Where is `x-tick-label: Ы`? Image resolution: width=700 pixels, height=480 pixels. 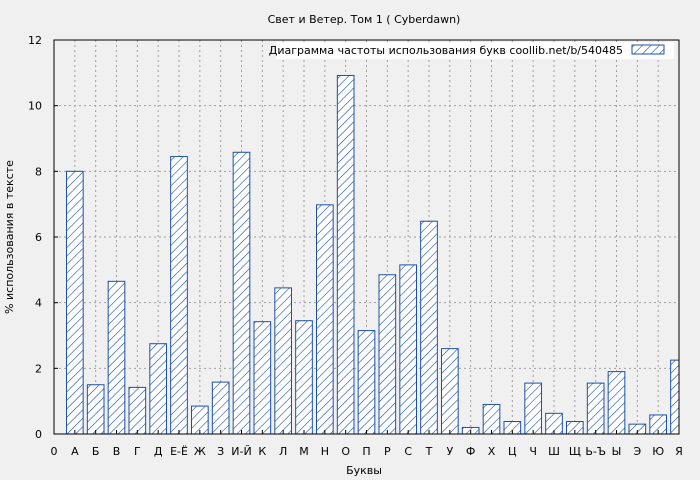
x-tick-label: Ы is located at coordinates (617, 451).